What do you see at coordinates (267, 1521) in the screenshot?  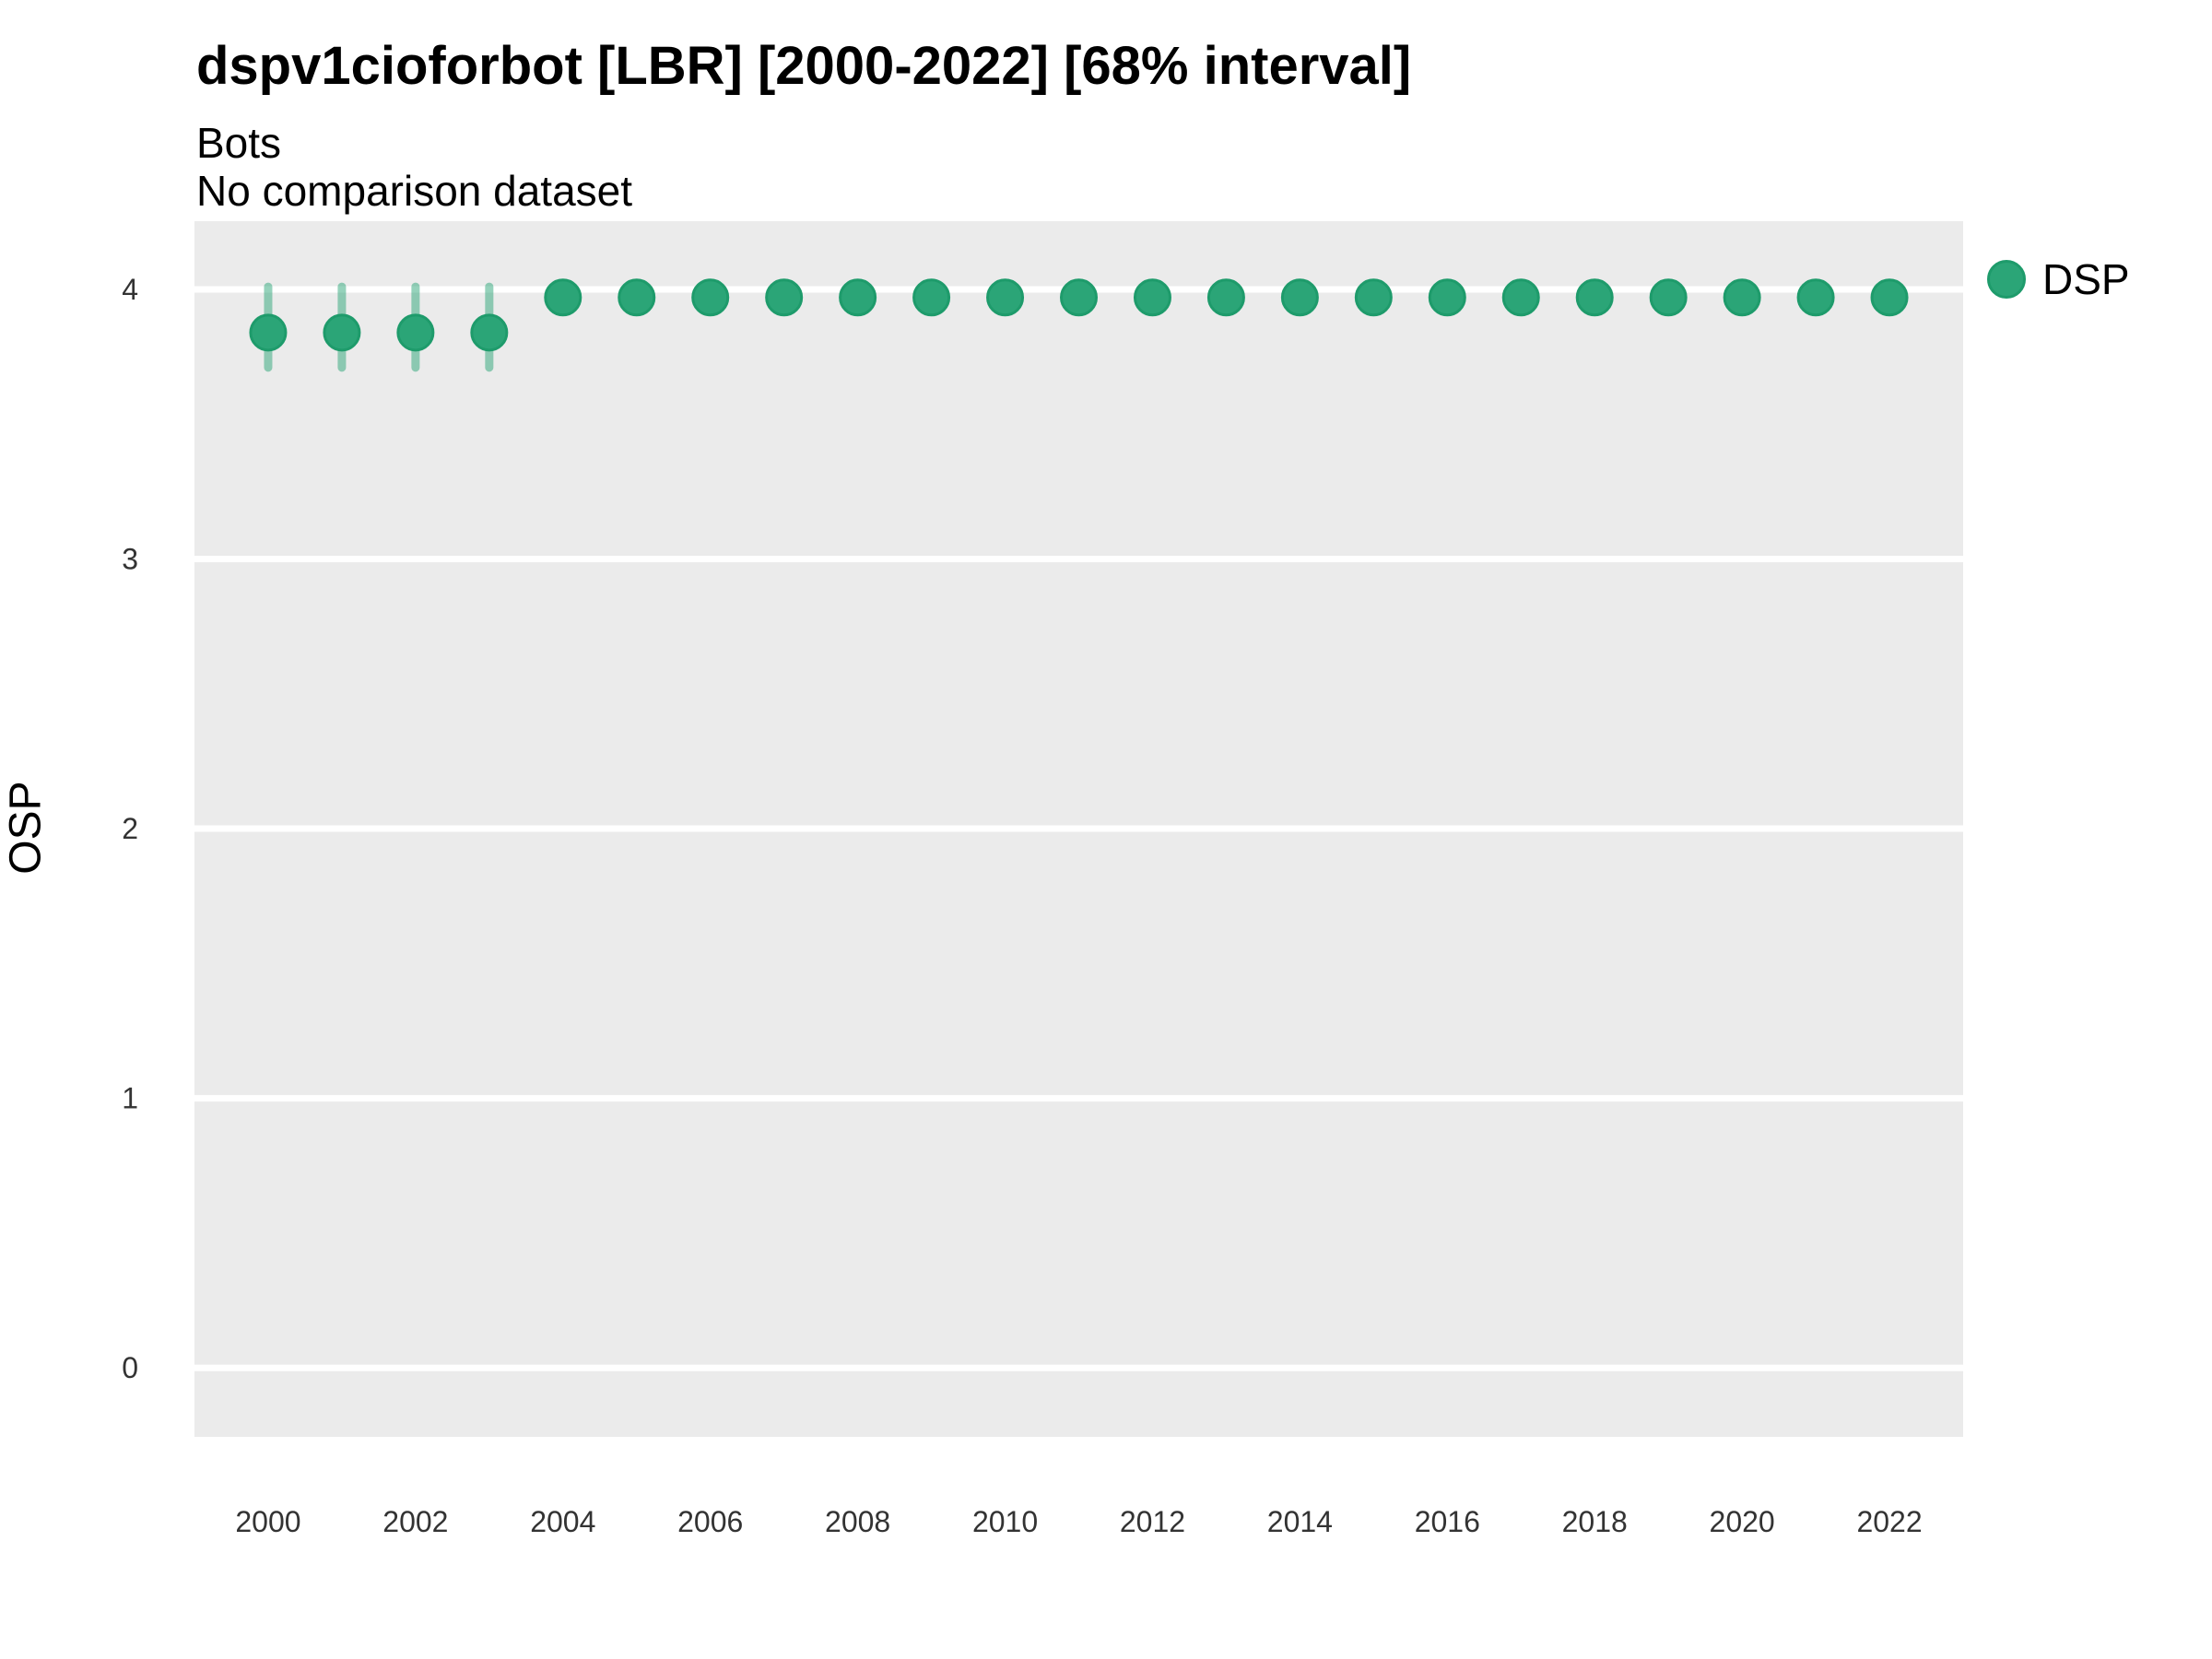 I see `x-tick-label: 2000` at bounding box center [267, 1521].